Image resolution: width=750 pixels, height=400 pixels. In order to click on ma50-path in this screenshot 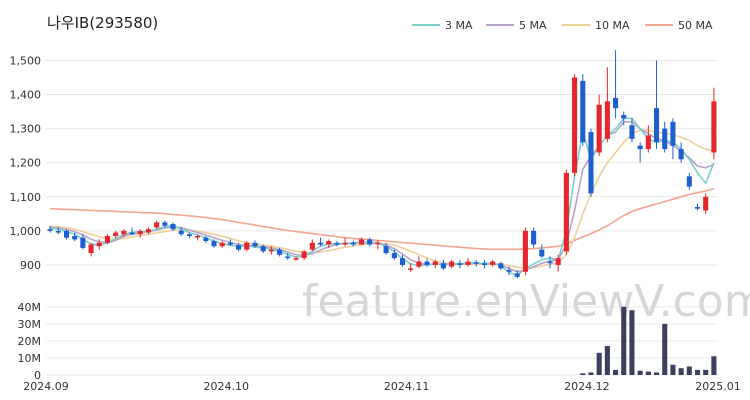, I will do `click(382, 219)`.